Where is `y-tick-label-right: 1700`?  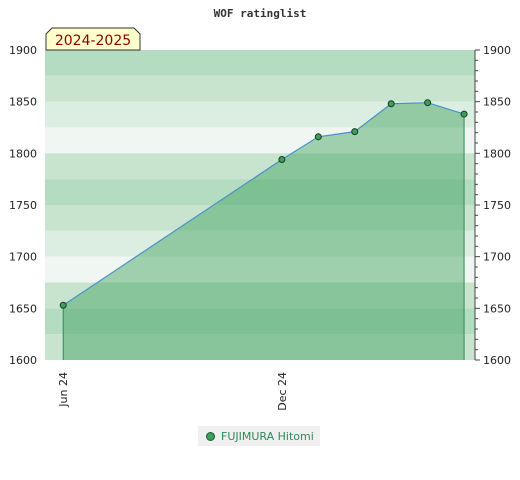
y-tick-label-right: 1700 is located at coordinates (497, 257).